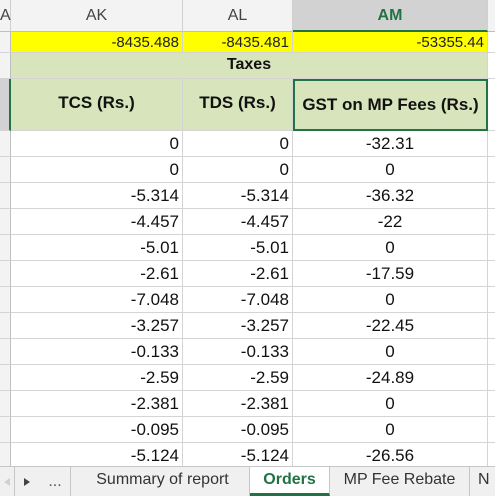  I want to click on cell-gst: -32.31, so click(390, 144).